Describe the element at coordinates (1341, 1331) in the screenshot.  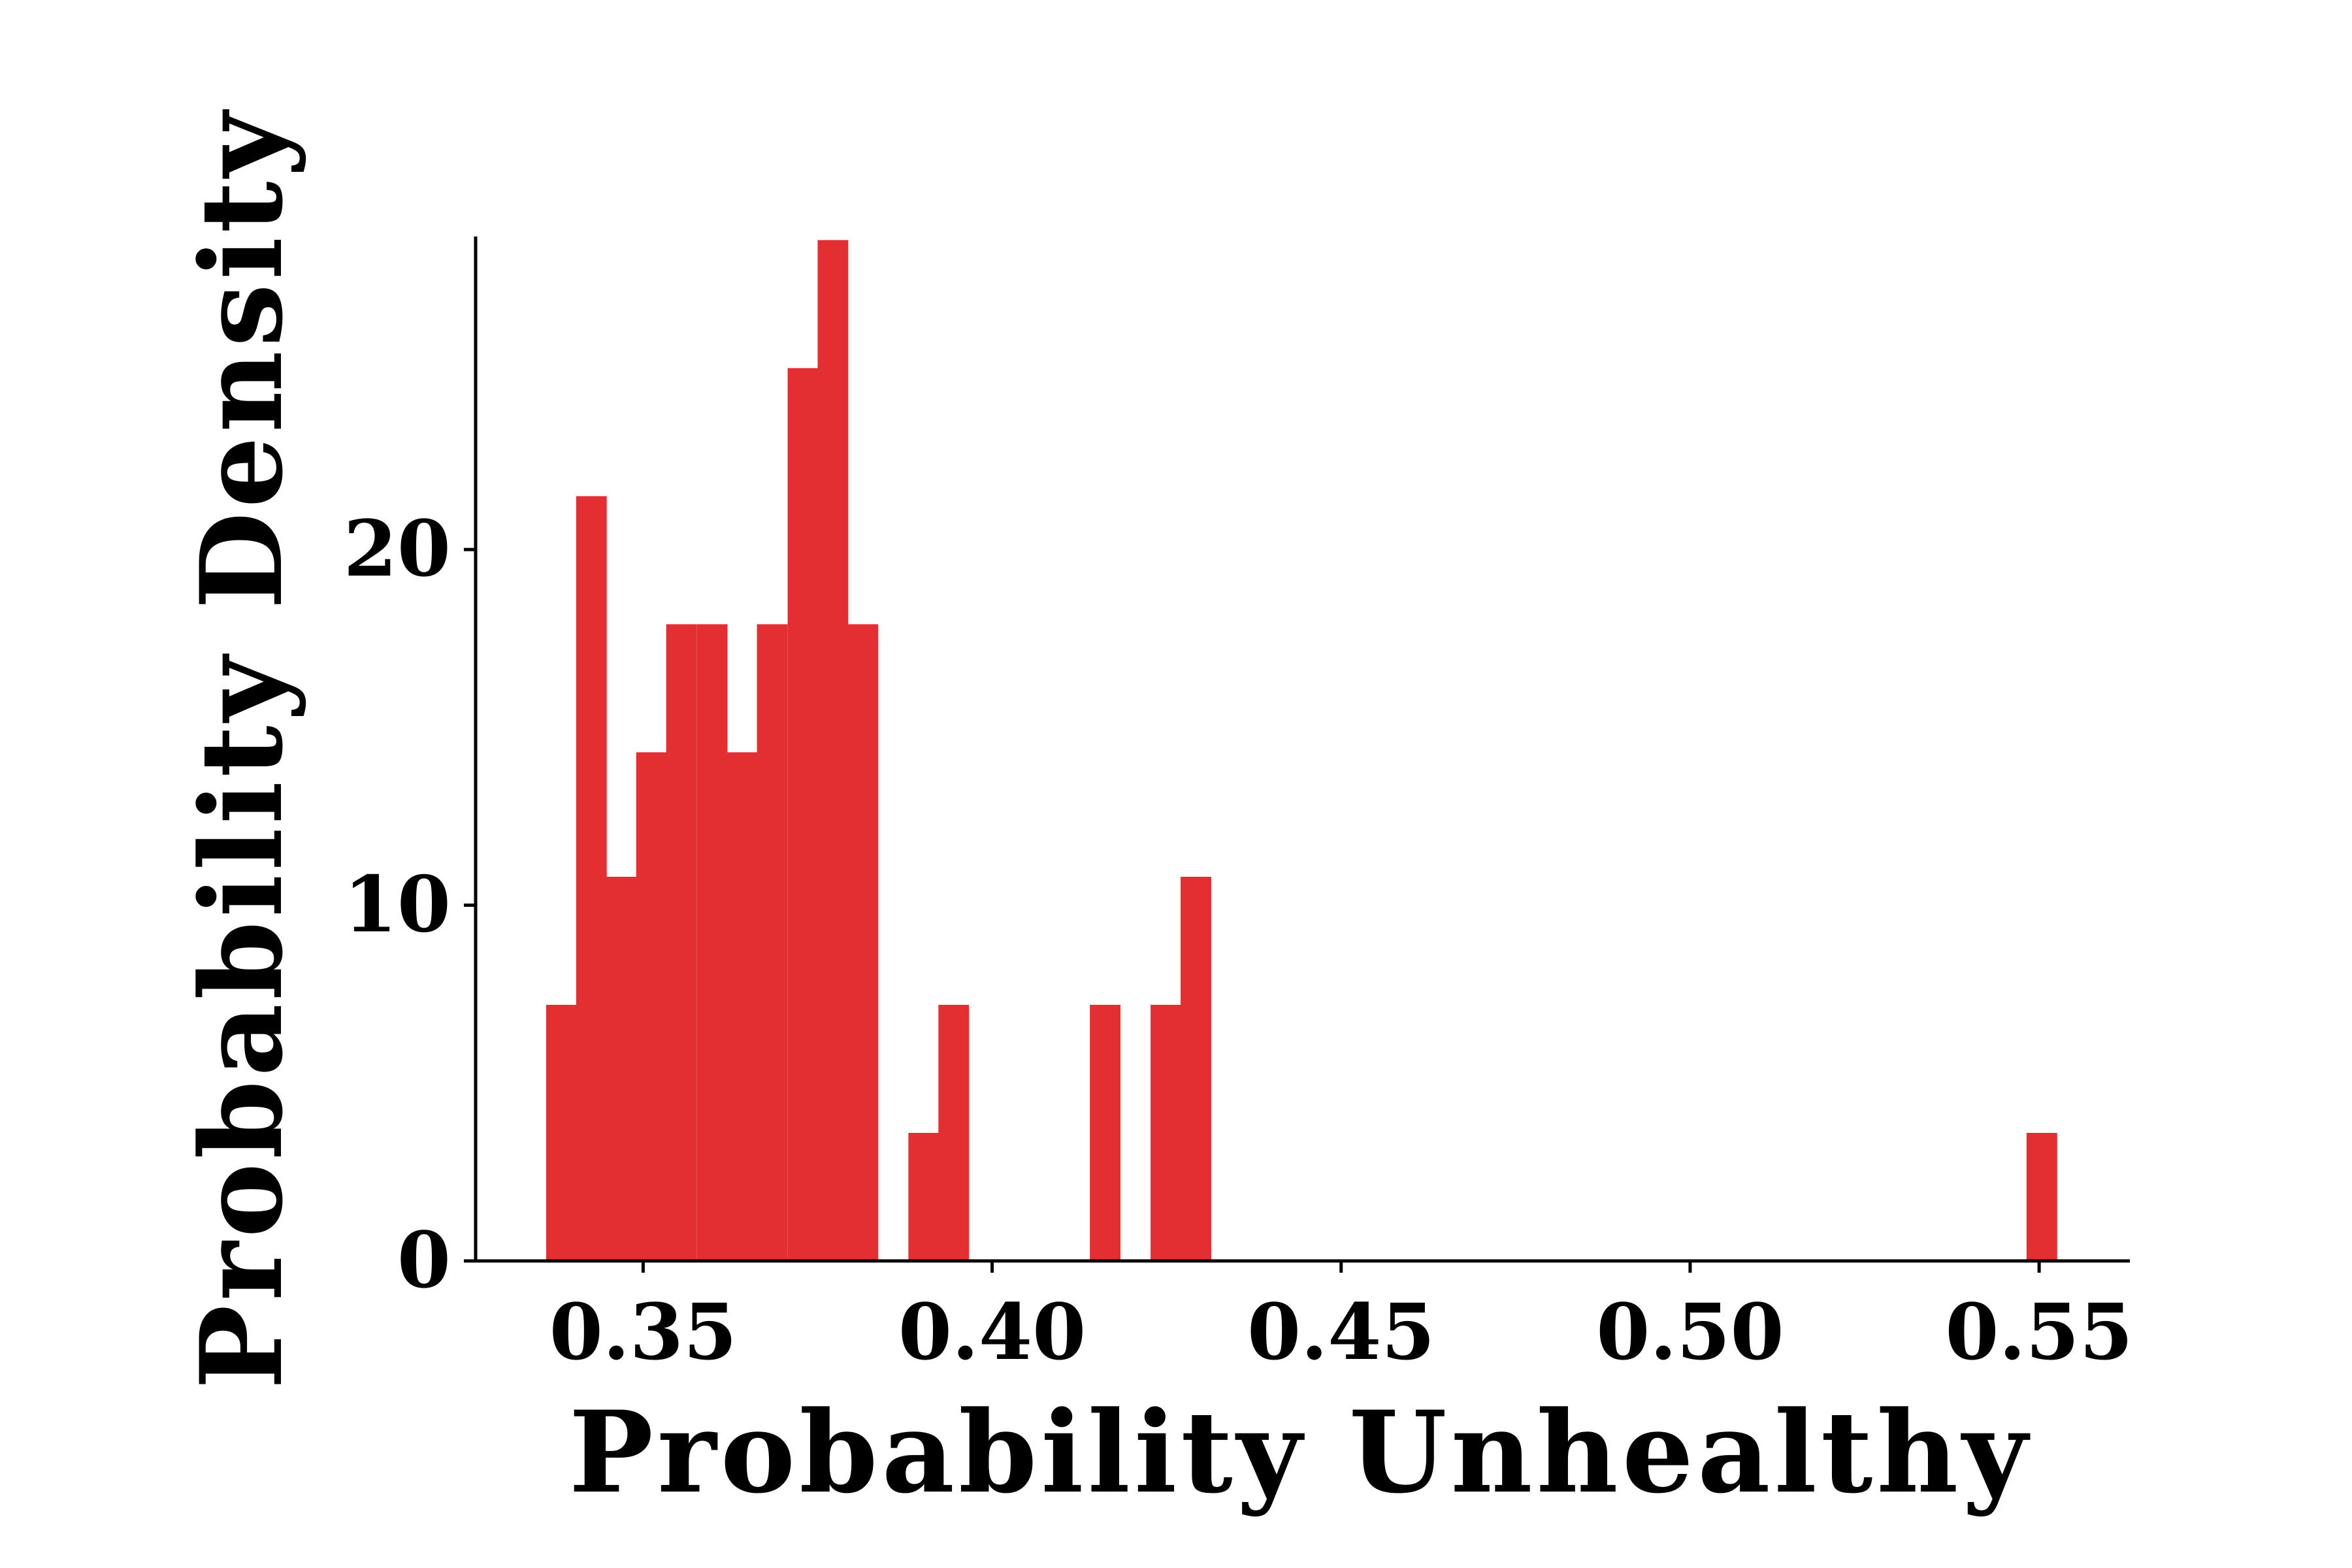
I see `x-tick-label: 0.45` at that location.